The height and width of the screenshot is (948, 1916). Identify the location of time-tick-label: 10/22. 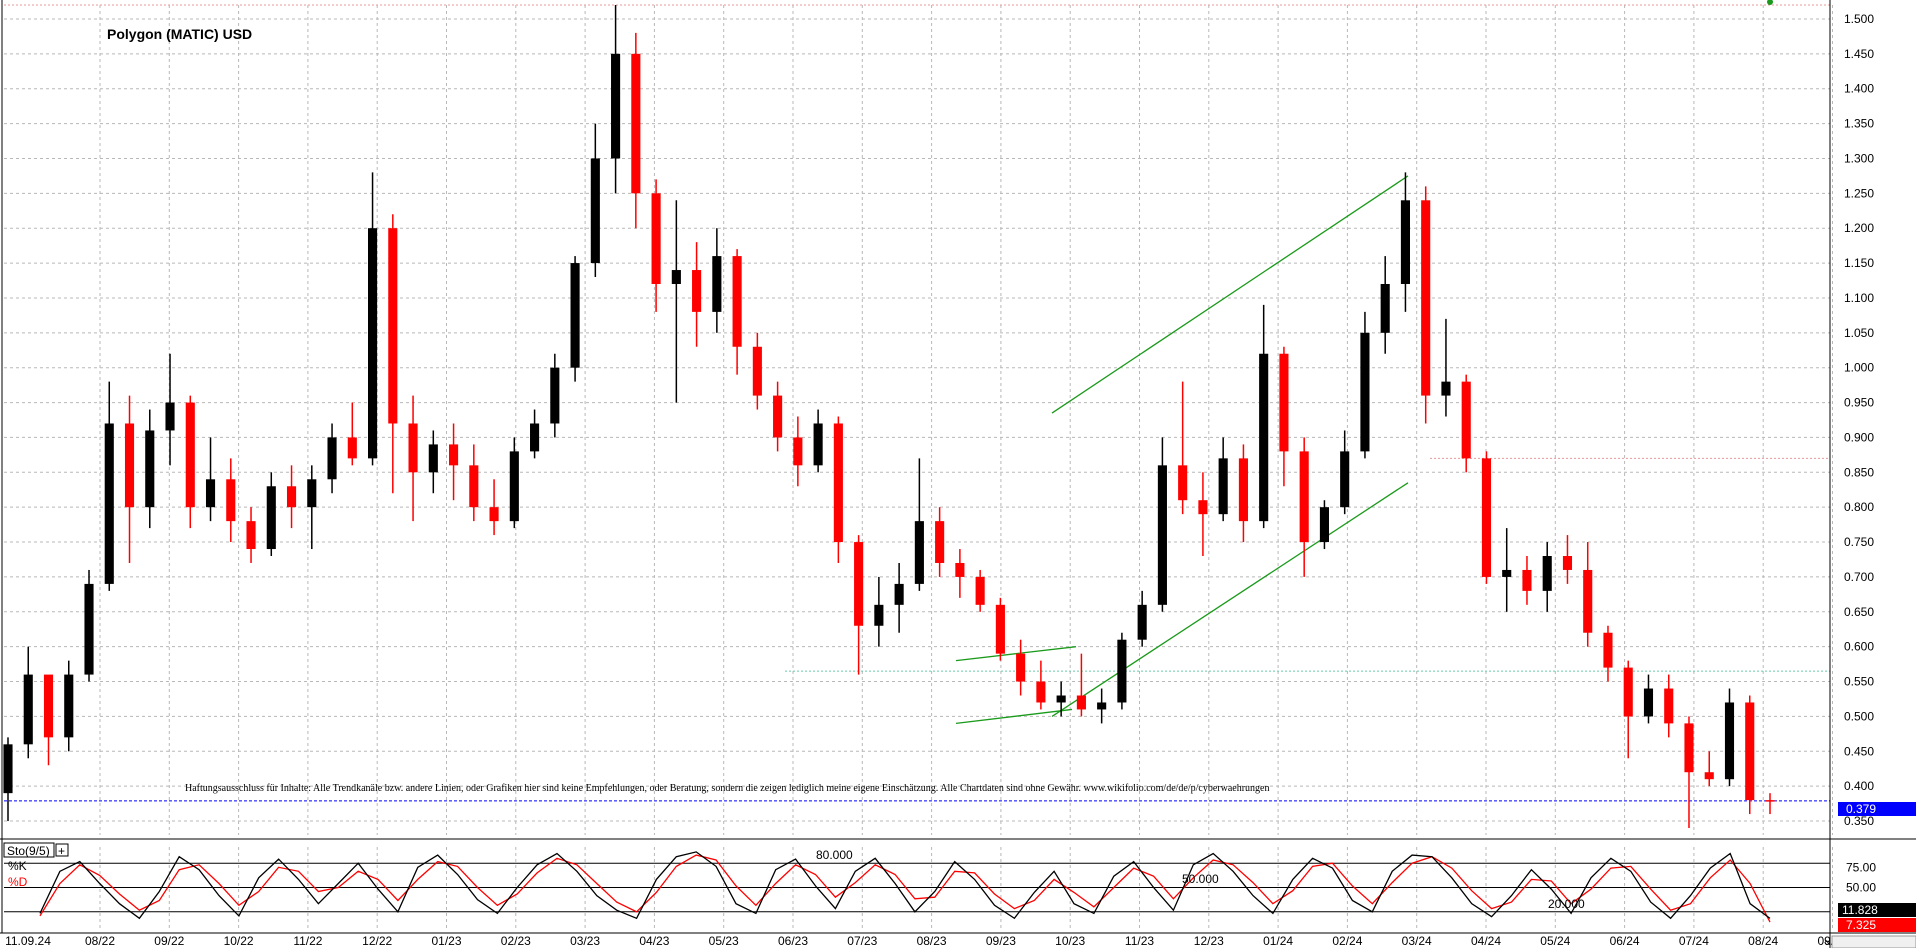
(239, 941).